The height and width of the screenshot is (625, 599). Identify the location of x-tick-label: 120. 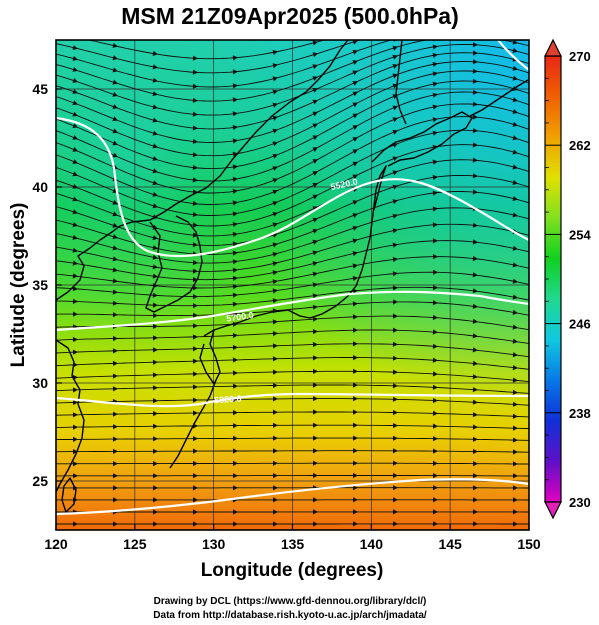
(56, 544).